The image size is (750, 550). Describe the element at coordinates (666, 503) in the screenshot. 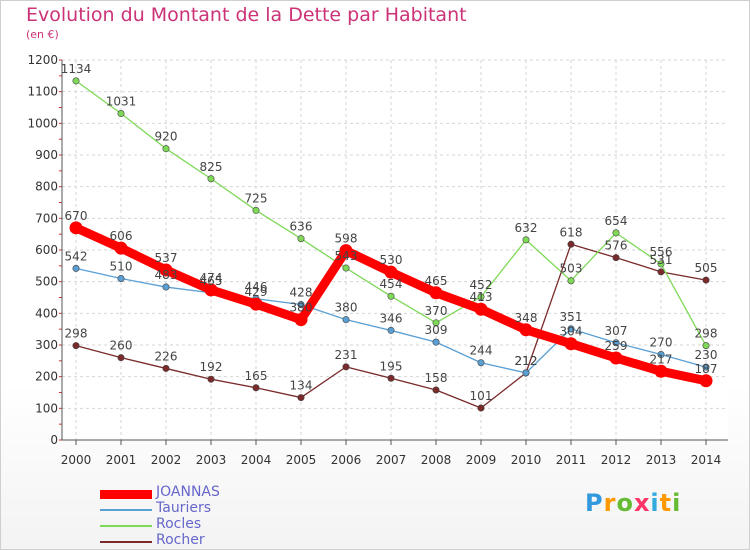

I see `logo-letter: t` at that location.